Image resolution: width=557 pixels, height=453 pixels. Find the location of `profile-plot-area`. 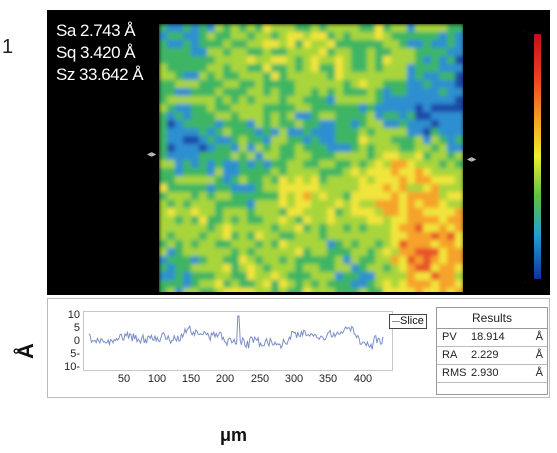

profile-plot-area is located at coordinates (238, 341).